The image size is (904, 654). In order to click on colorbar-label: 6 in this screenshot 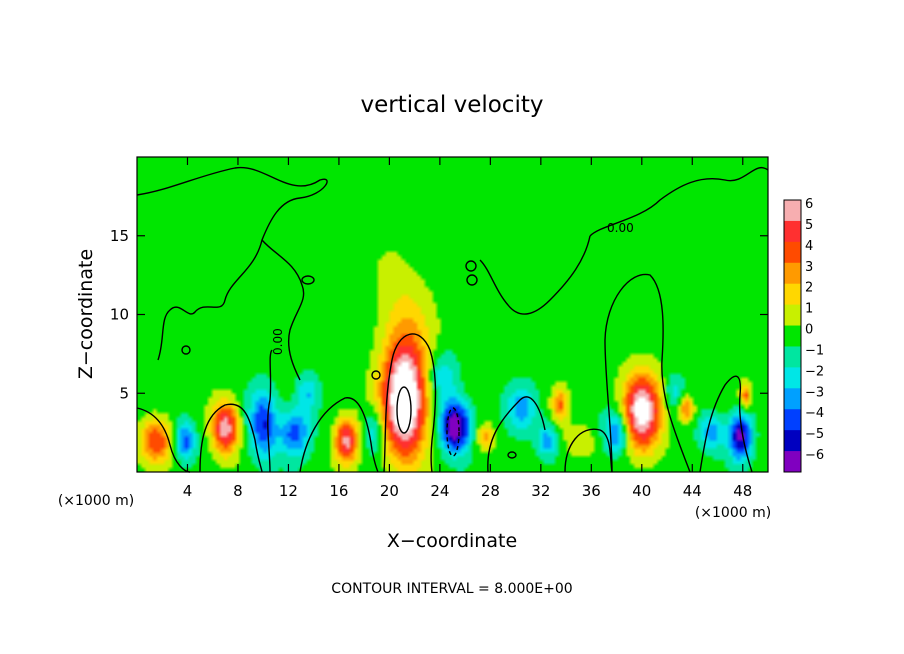, I will do `click(809, 204)`.